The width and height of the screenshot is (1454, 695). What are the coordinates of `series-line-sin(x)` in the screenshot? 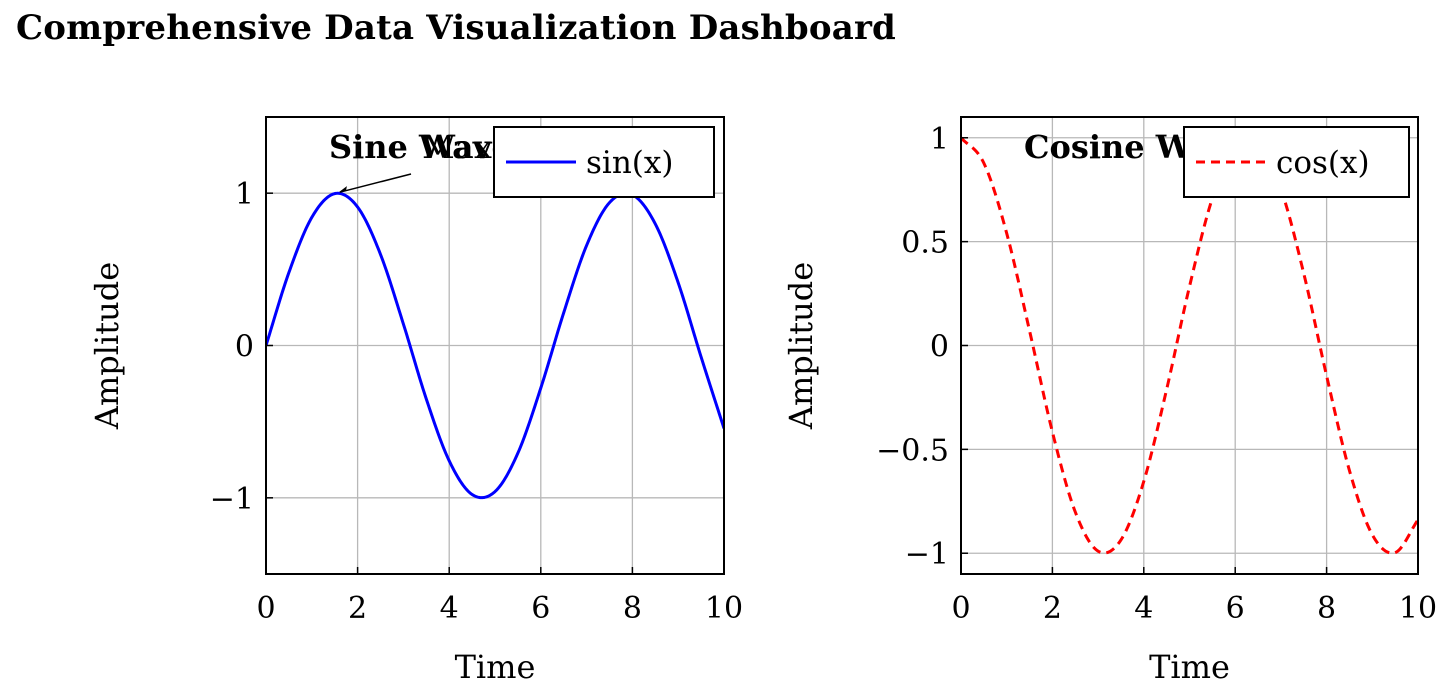 It's located at (495, 345).